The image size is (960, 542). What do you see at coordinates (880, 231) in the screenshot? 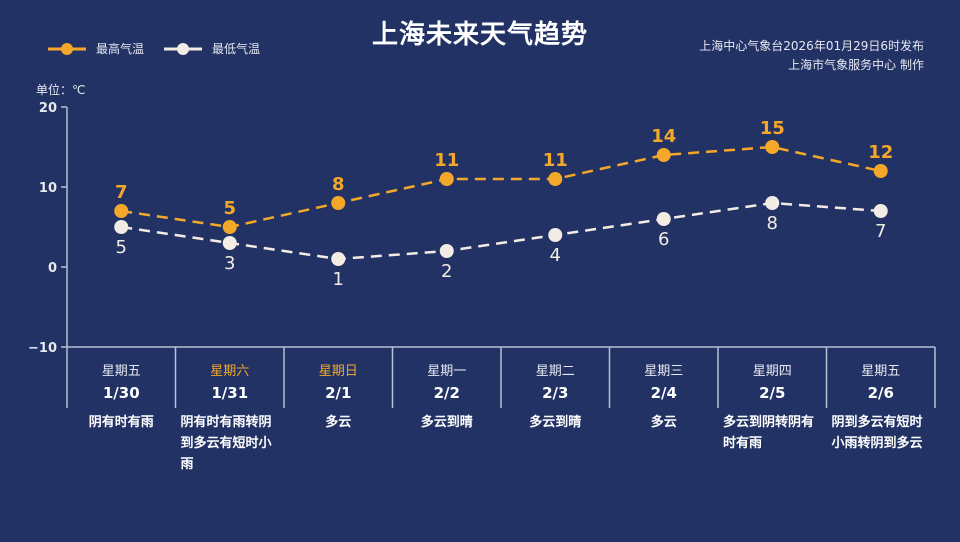
I see `low-temp-label: 7` at bounding box center [880, 231].